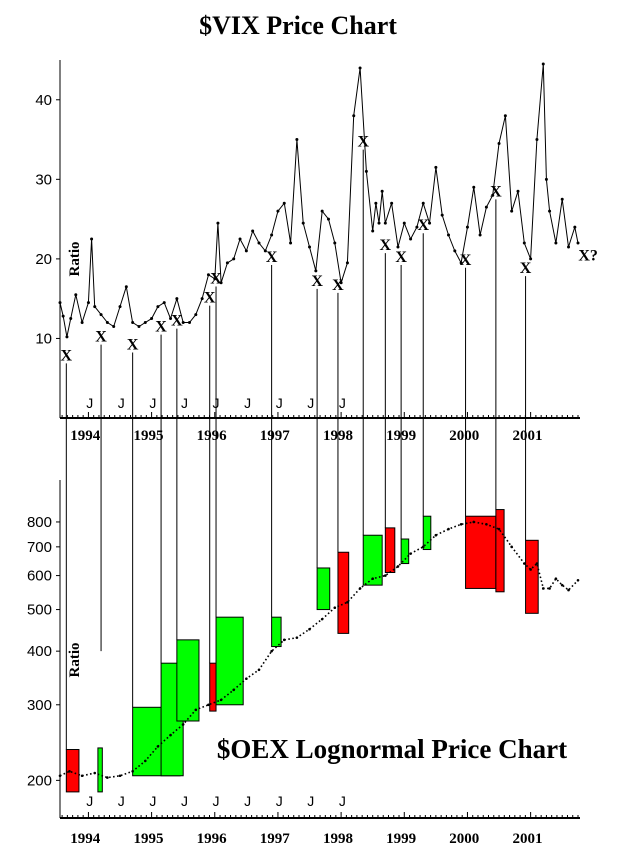 Image resolution: width=617 pixels, height=863 pixels. I want to click on oex-year-label: 1994, so click(85, 839).